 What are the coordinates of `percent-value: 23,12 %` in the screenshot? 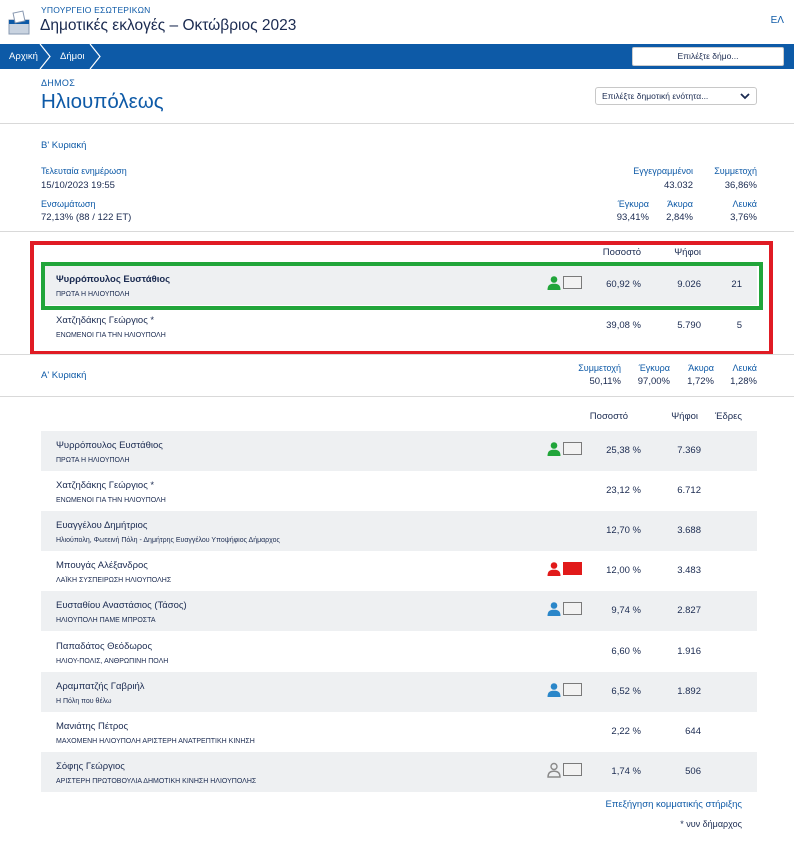 It's located at (623, 490).